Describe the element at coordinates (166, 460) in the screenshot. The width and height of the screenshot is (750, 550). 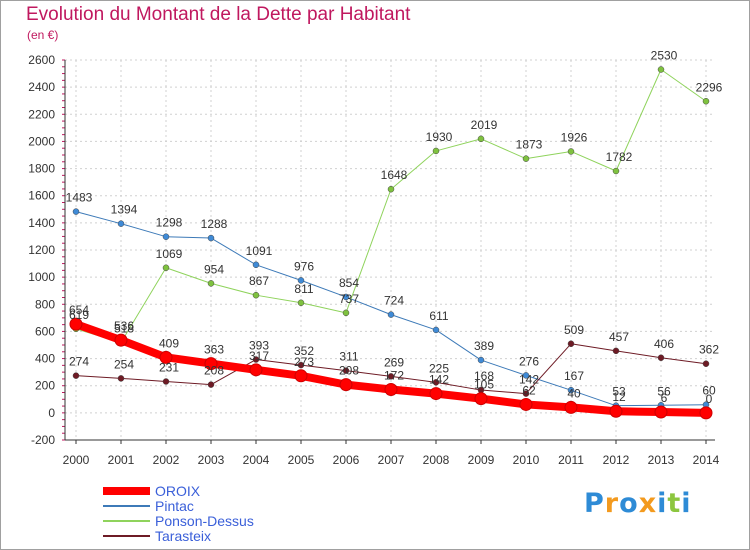
I see `x-tick-label: 2002` at that location.